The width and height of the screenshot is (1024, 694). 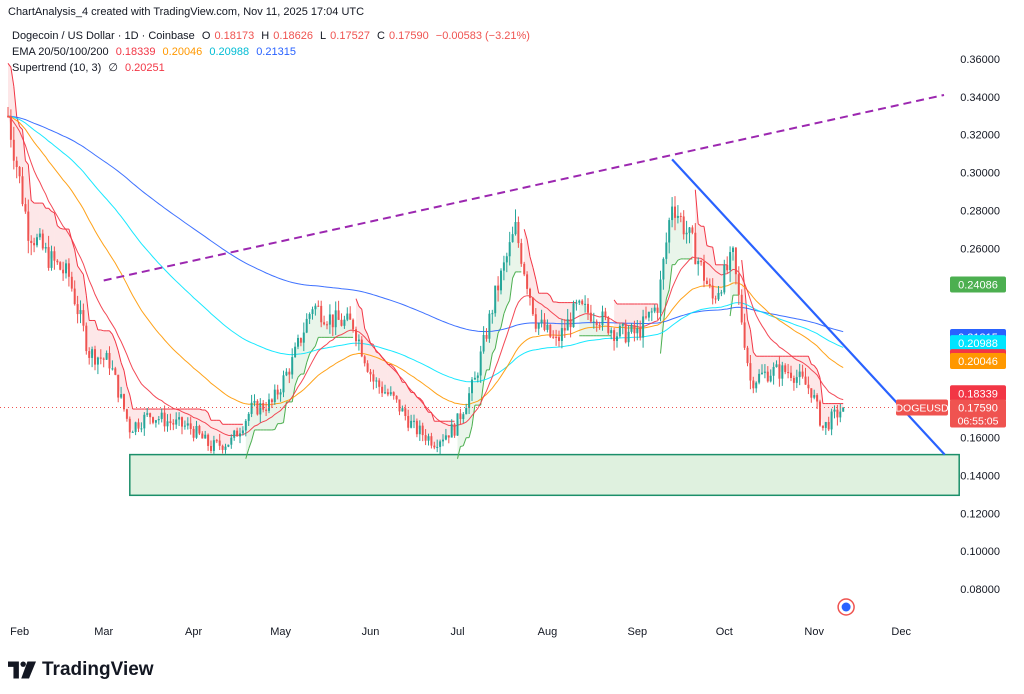 What do you see at coordinates (103, 36) in the screenshot?
I see `symbol-title: Dogecoin / US Dollar · 1D · Coinbase` at bounding box center [103, 36].